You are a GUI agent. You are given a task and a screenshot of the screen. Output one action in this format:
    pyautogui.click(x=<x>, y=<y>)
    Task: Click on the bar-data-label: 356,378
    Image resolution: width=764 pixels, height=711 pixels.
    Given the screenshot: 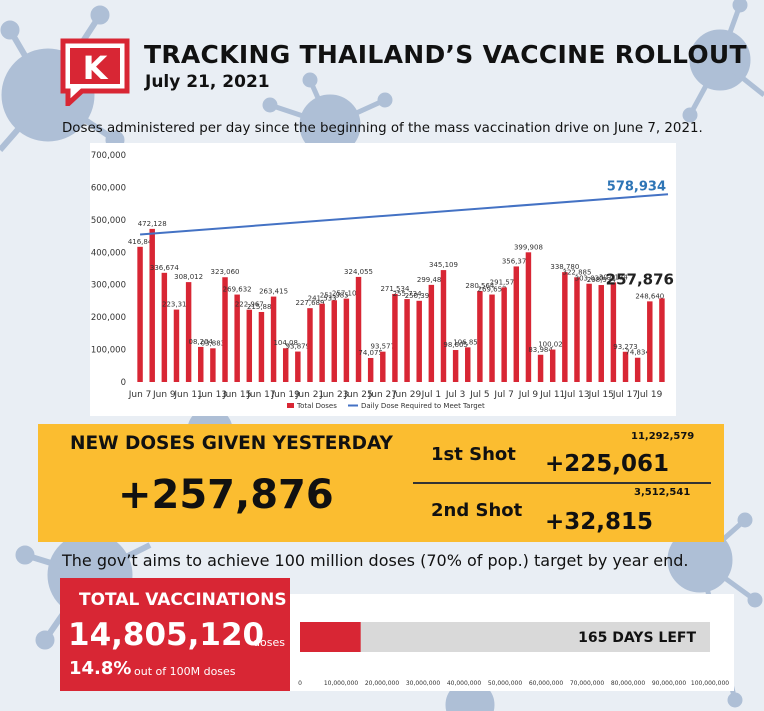 What is the action you would take?
    pyautogui.click(x=516, y=261)
    